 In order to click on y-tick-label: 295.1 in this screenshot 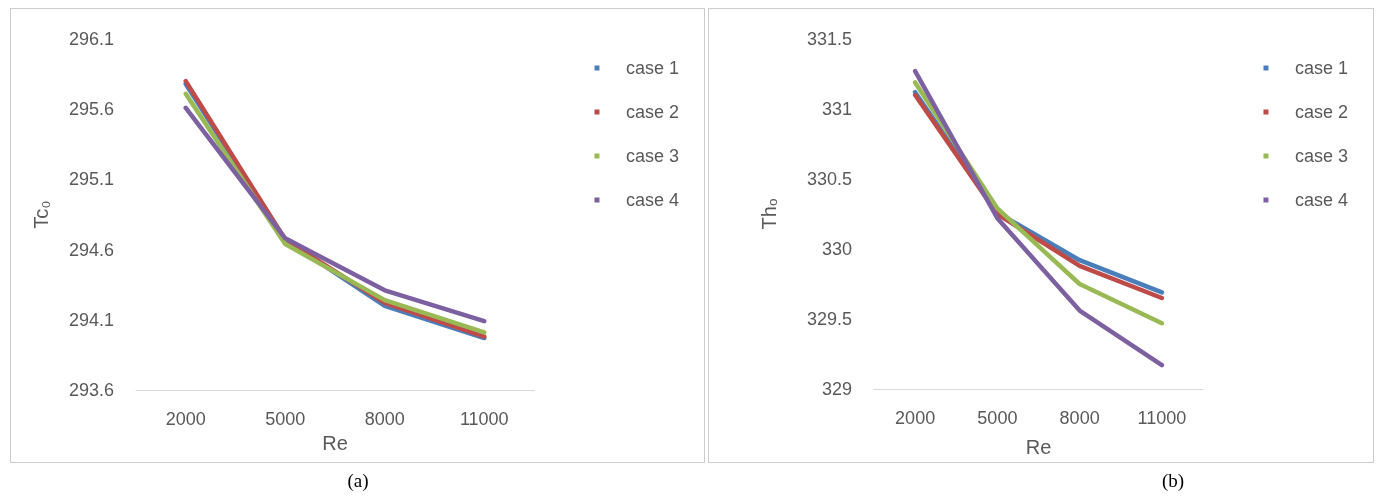, I will do `click(91, 179)`.